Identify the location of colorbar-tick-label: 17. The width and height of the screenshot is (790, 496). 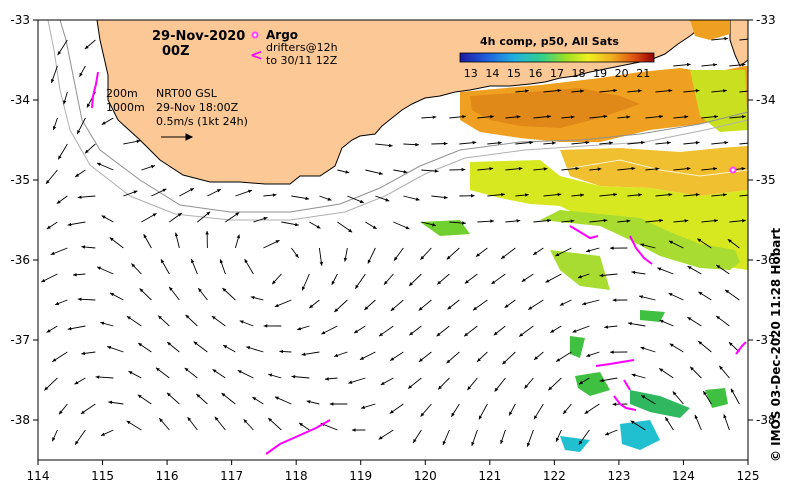
(557, 73).